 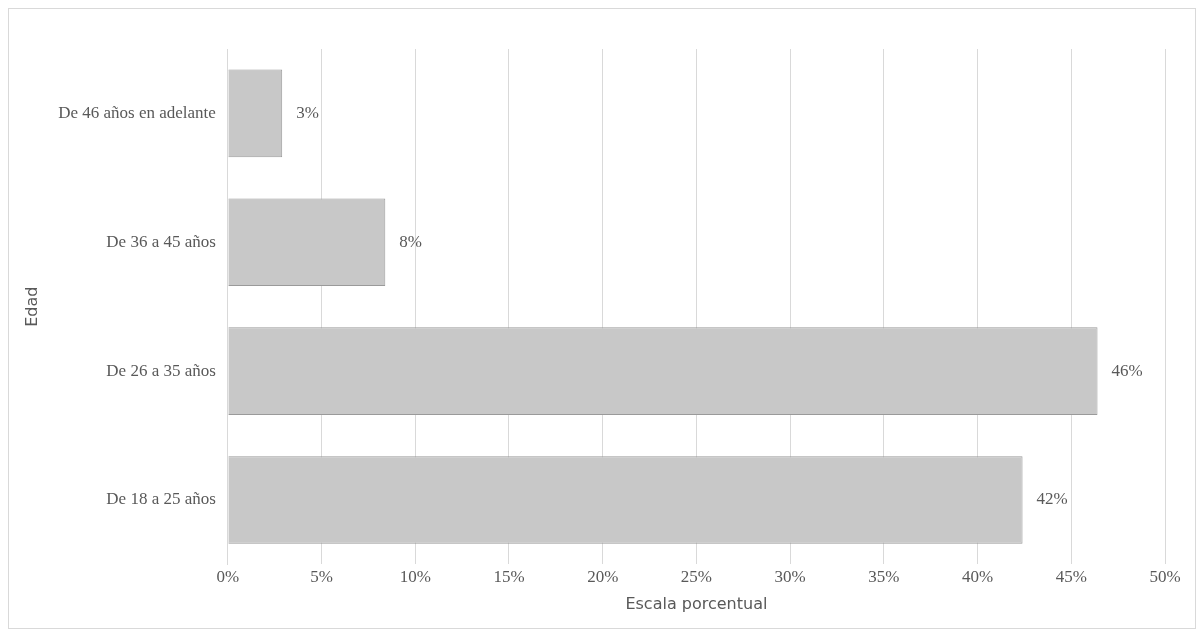 I want to click on x-tick-label: 35%, so click(x=884, y=577).